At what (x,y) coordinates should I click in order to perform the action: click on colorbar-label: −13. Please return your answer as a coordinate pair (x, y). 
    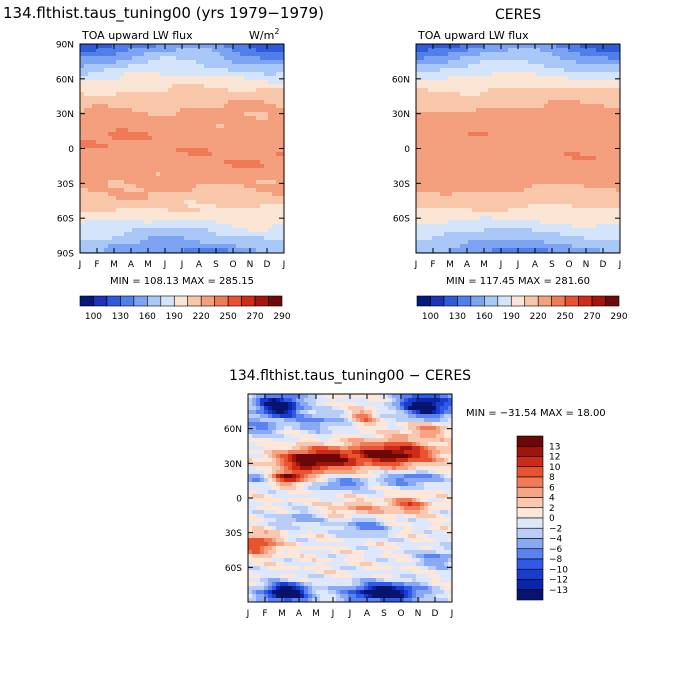
    Looking at the image, I should click on (558, 591).